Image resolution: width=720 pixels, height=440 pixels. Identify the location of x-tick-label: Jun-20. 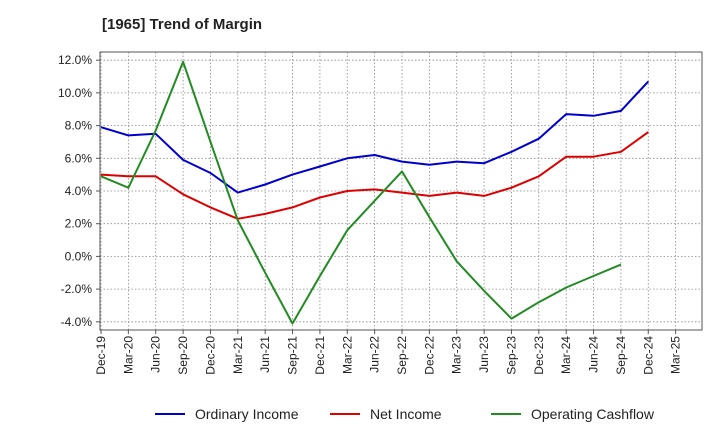
(156, 354).